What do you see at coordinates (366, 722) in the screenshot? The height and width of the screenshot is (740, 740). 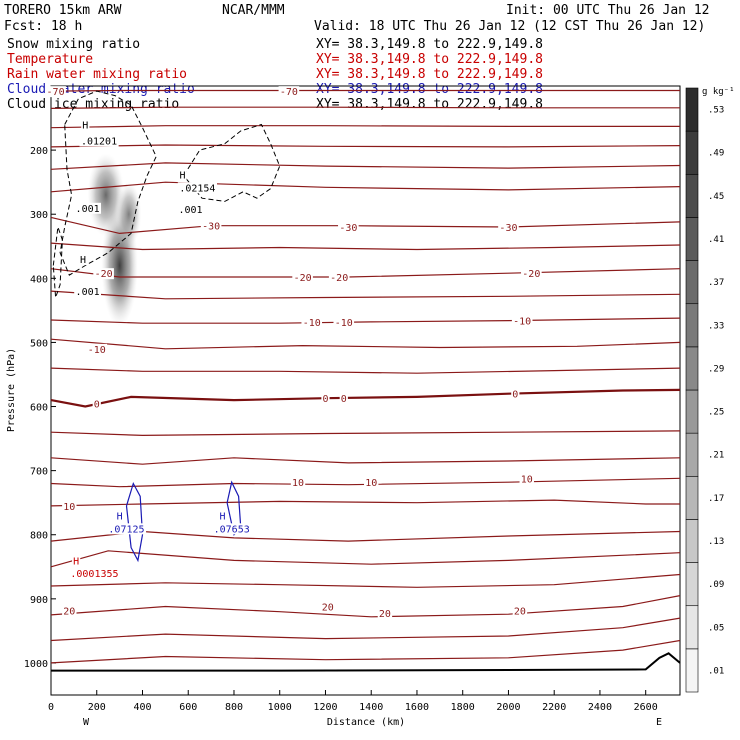 I see `x-axis-label: Distance (km)` at bounding box center [366, 722].